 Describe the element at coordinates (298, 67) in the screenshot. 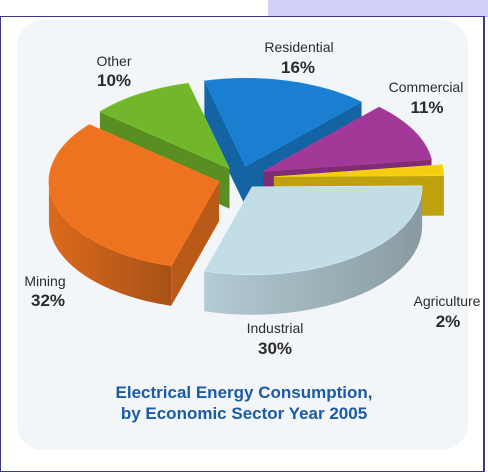

I see `value-residential: 16%` at that location.